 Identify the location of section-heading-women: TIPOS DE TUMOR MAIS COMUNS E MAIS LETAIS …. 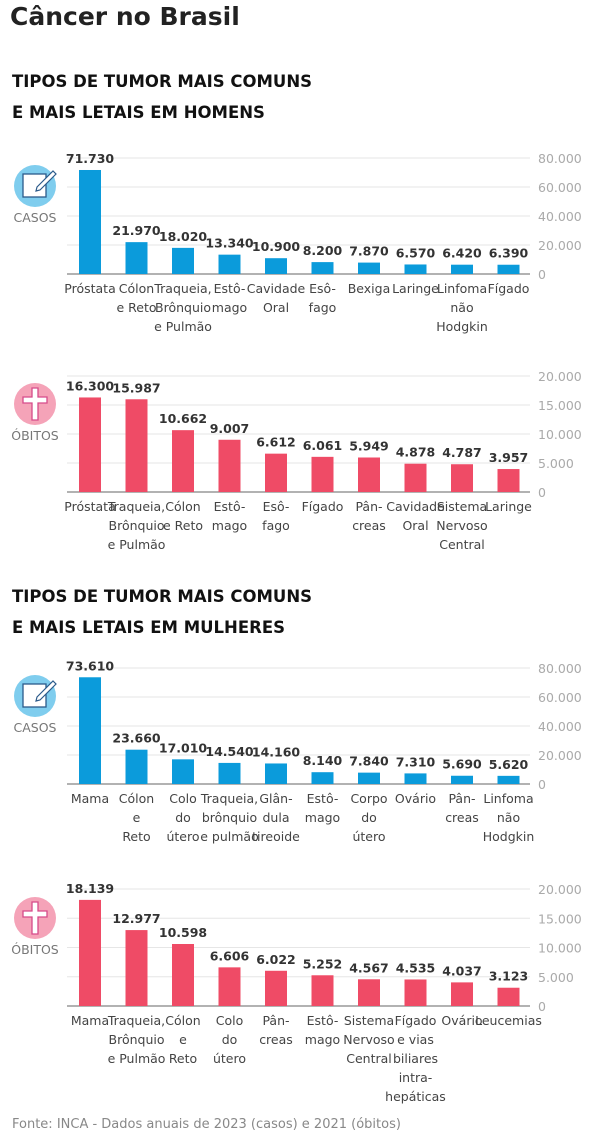
(162, 612).